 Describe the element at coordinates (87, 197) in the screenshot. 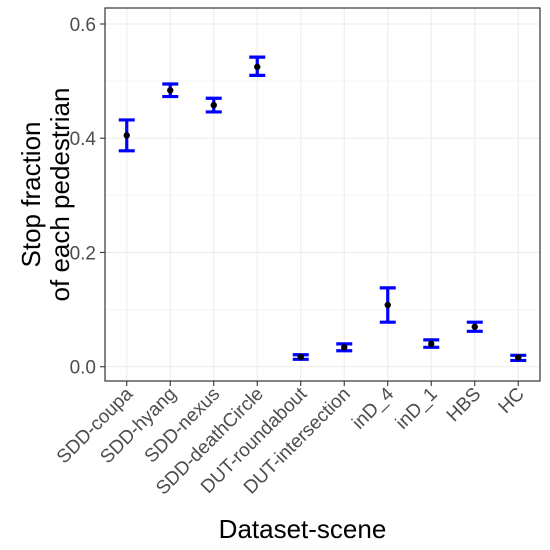

I see `y-axis-ticks: 0.0 0.2 0.4 0.6` at that location.